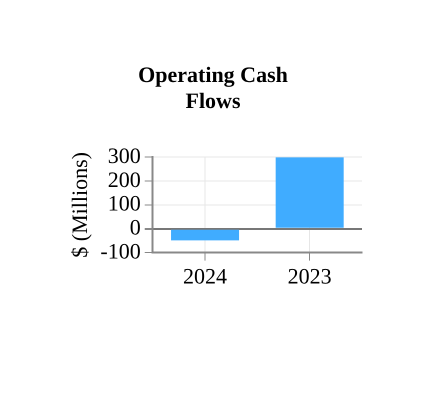 This screenshot has height=400, width=426. What do you see at coordinates (79, 205) in the screenshot?
I see `y-axis-title: $ (Millions)` at bounding box center [79, 205].